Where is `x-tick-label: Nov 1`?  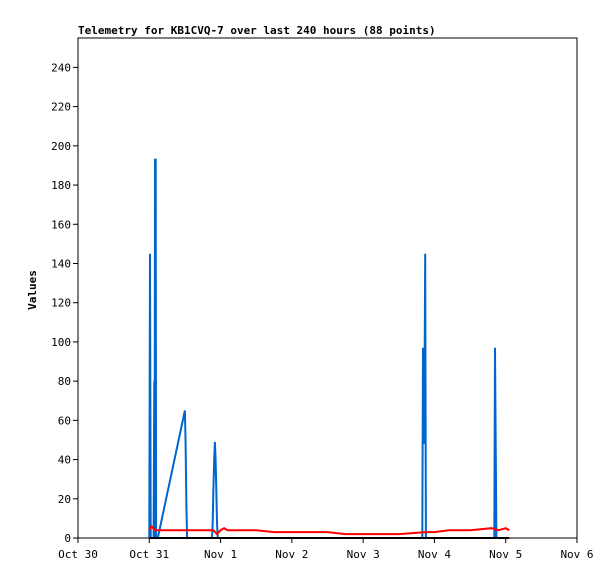 x-tick-label: Nov 1 is located at coordinates (220, 554).